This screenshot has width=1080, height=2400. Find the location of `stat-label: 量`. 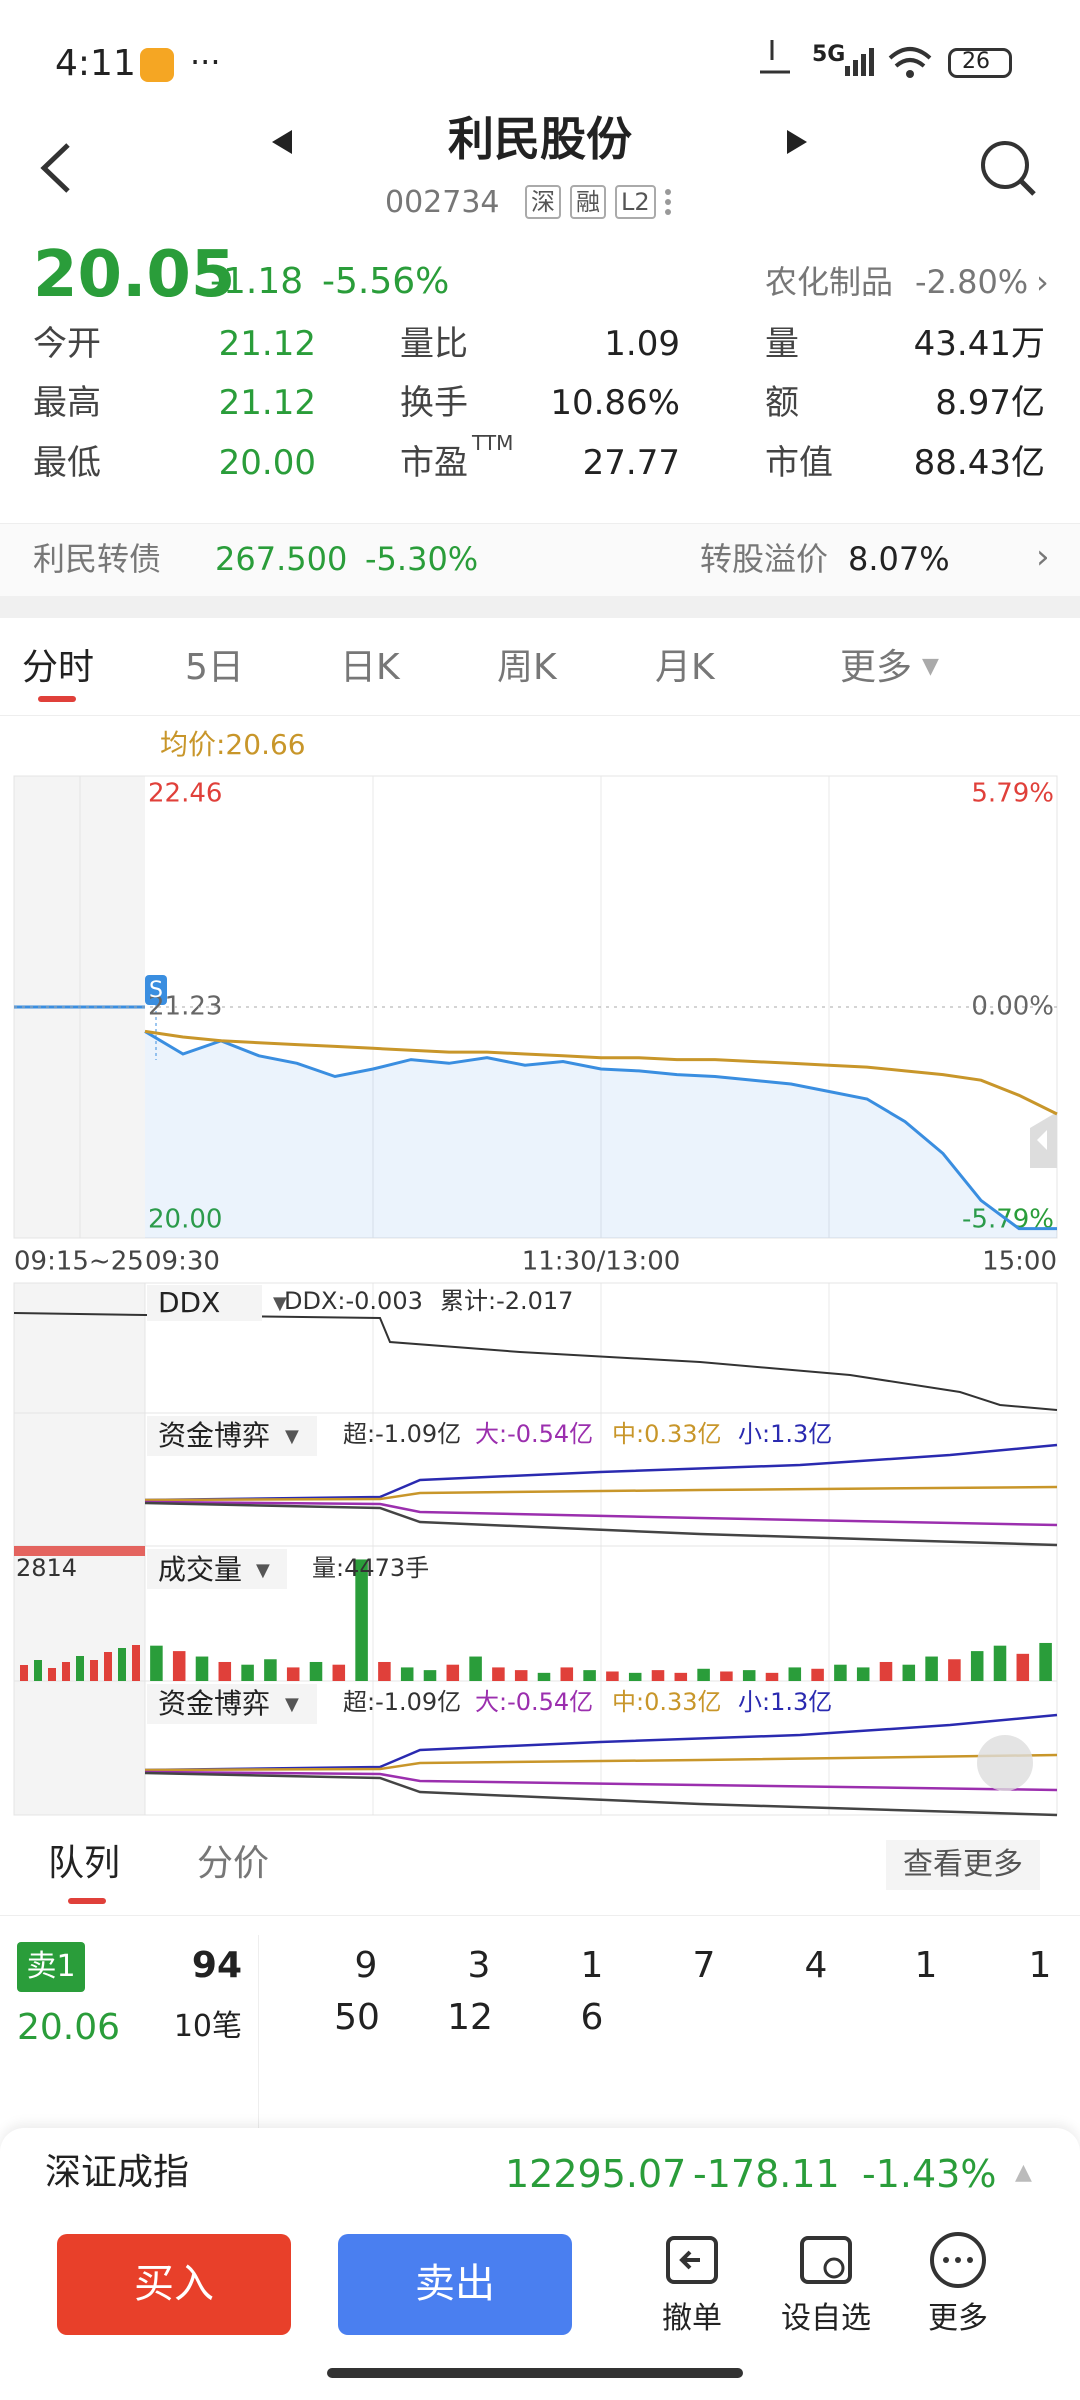

stat-label: 量 is located at coordinates (782, 344).